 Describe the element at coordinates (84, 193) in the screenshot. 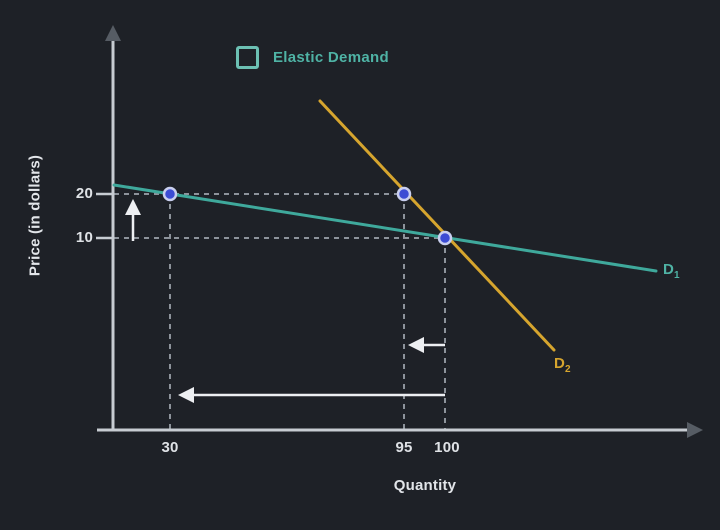

I see `y-tick-label-20: 20` at that location.